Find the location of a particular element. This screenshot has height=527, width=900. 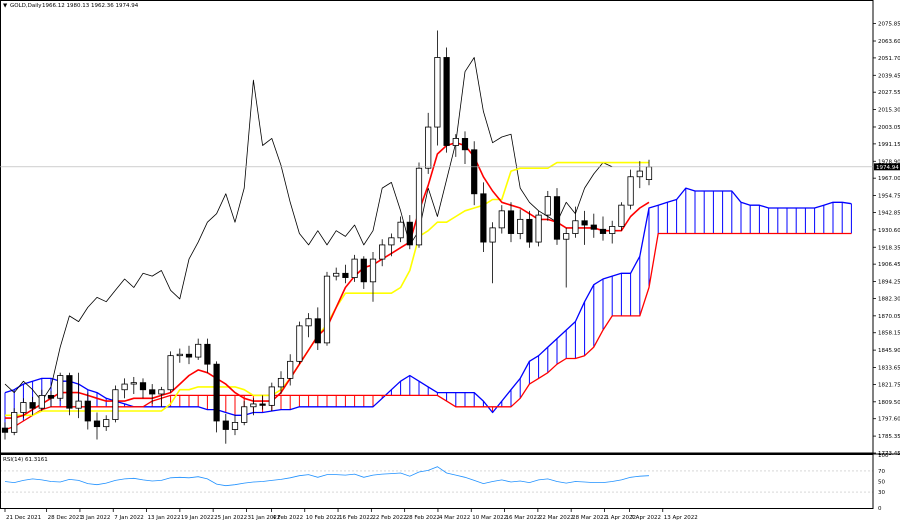

rsi-line is located at coordinates (327, 476).